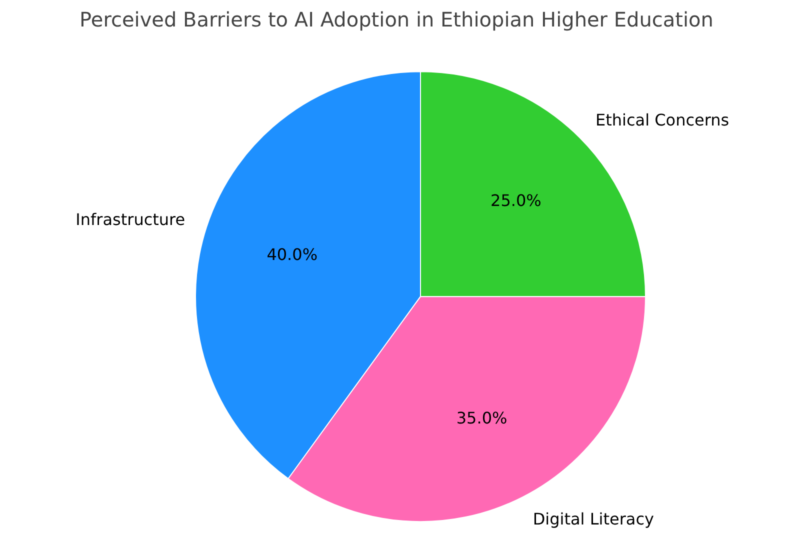 The height and width of the screenshot is (533, 792). I want to click on slice-label: Digital Literacy, so click(593, 518).